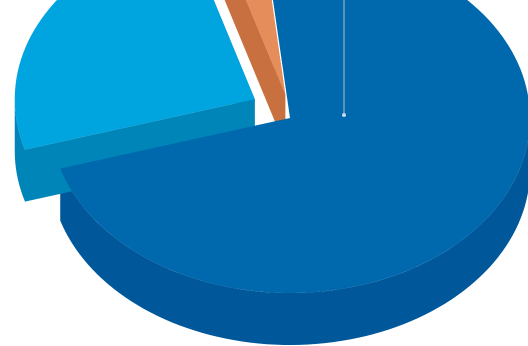  What do you see at coordinates (344, 58) in the screenshot?
I see `pie-leader-lines` at bounding box center [344, 58].